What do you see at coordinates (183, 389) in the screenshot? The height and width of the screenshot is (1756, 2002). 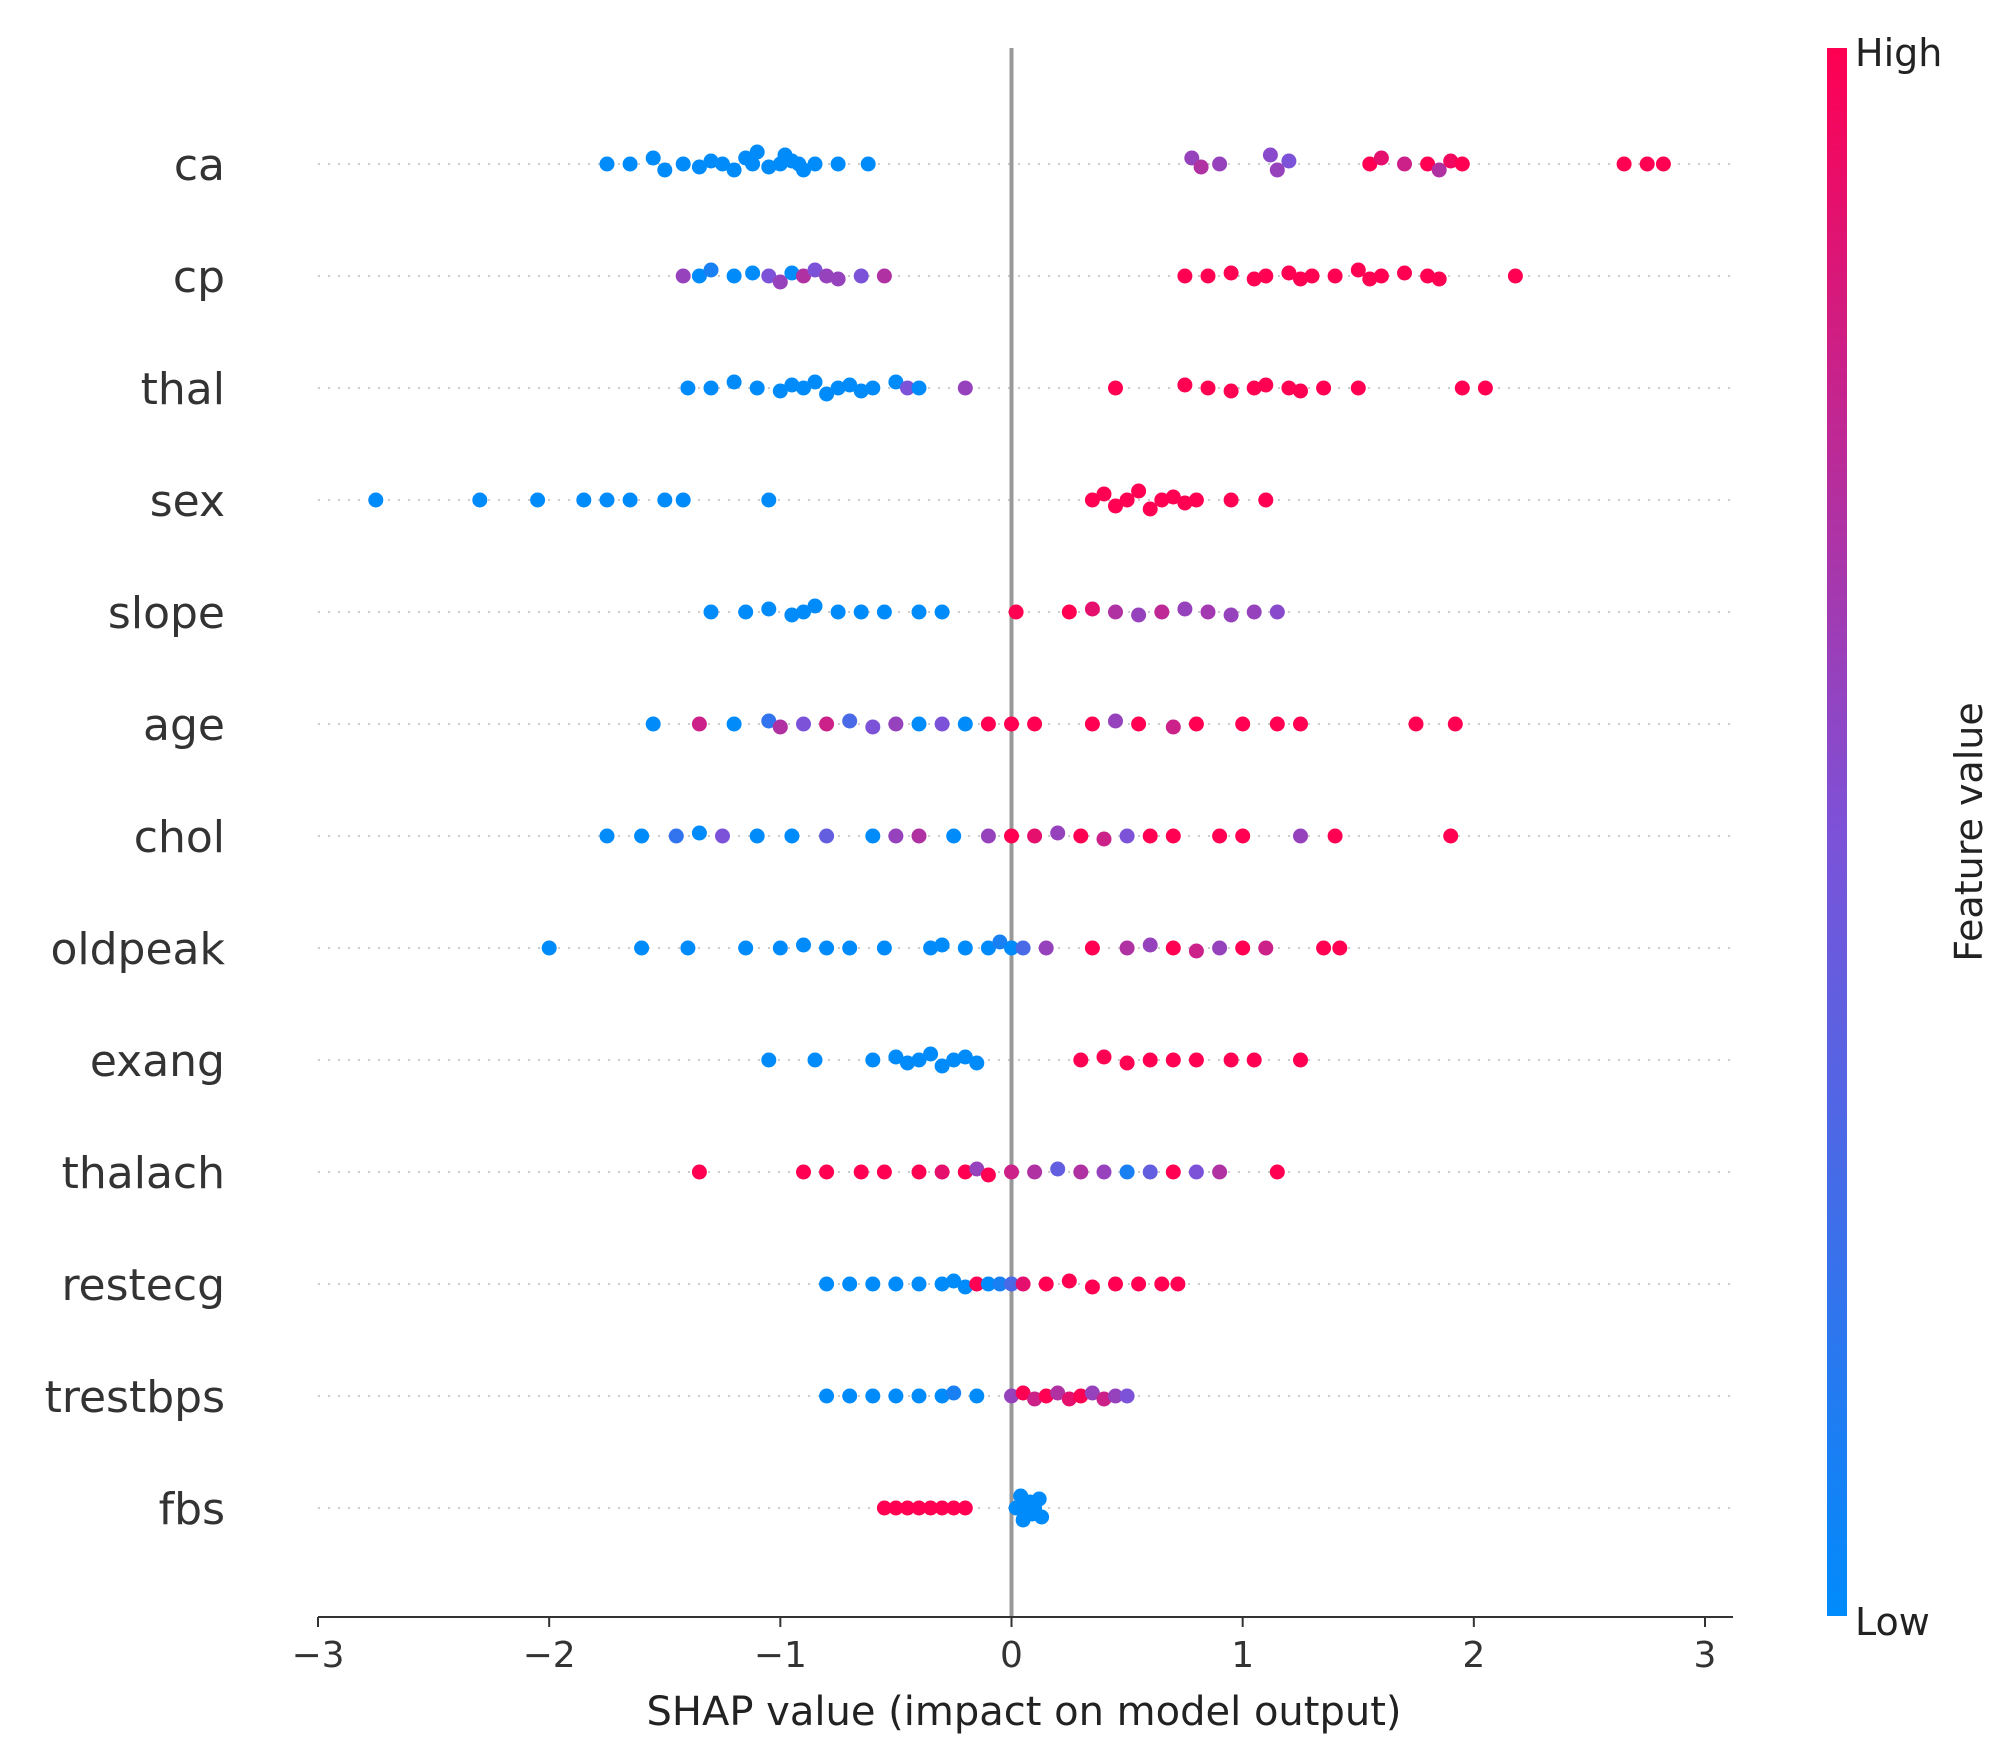 I see `feature-label-thal: thal` at bounding box center [183, 389].